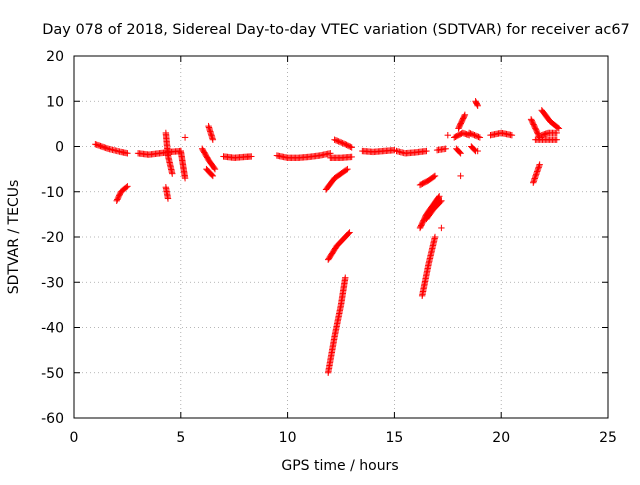 This screenshot has height=485, width=640. Describe the element at coordinates (608, 438) in the screenshot. I see `x-tick-label: 25` at that location.